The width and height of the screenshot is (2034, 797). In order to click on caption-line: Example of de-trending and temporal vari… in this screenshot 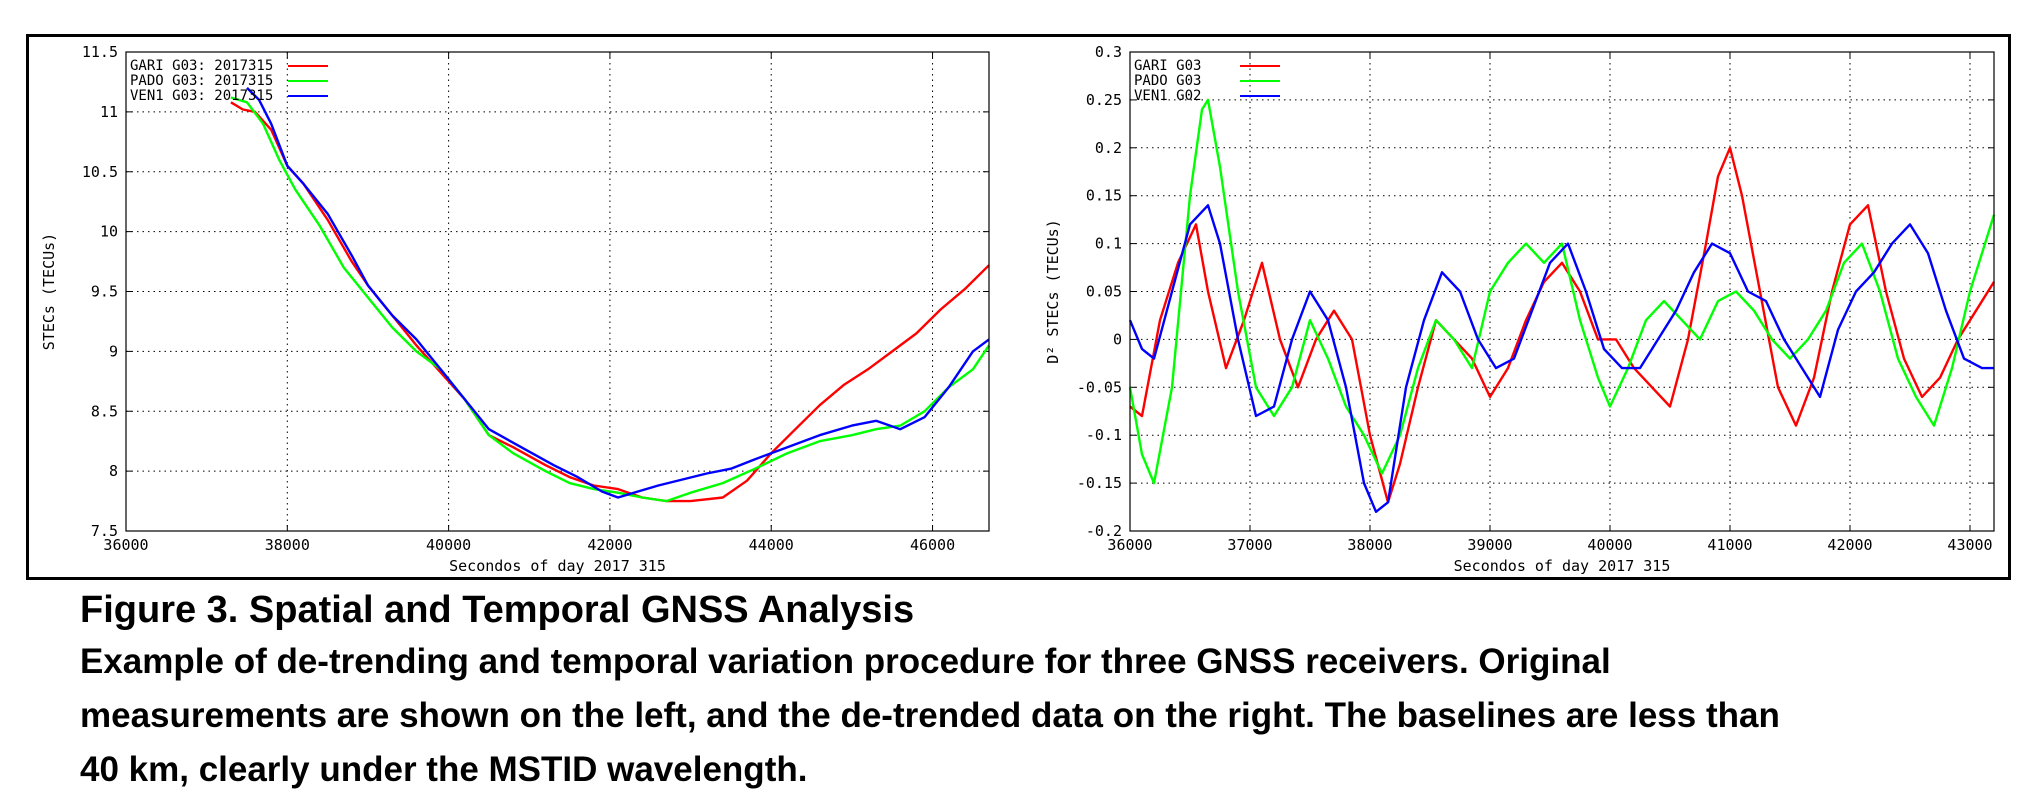, I will do `click(845, 661)`.